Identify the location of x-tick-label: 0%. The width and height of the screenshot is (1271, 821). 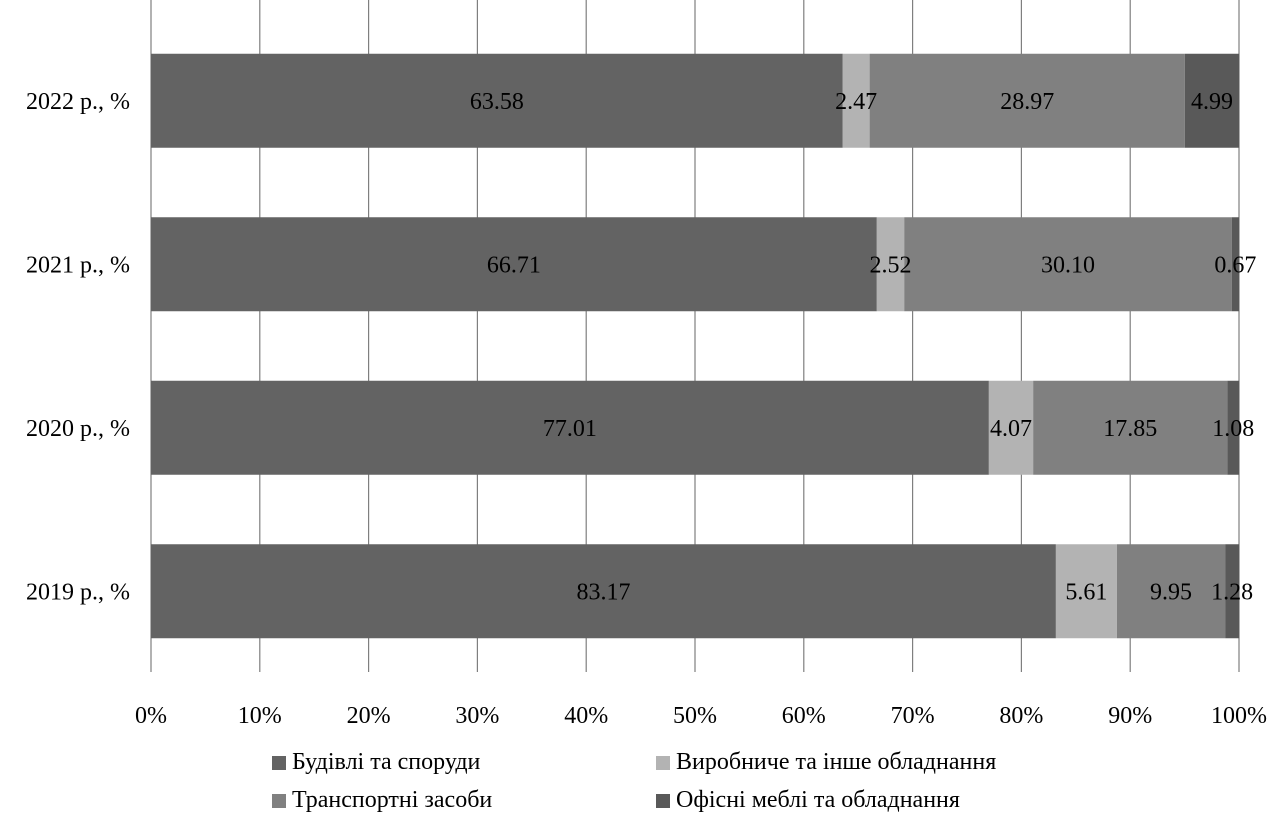
(151, 716).